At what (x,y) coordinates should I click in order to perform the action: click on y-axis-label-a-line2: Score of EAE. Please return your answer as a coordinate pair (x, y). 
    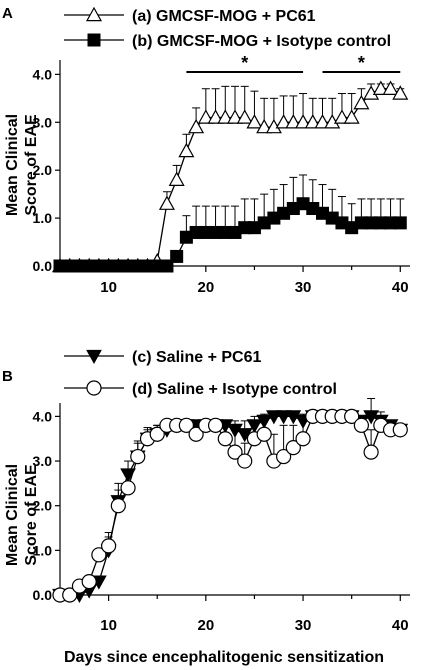
    Looking at the image, I should click on (31, 165).